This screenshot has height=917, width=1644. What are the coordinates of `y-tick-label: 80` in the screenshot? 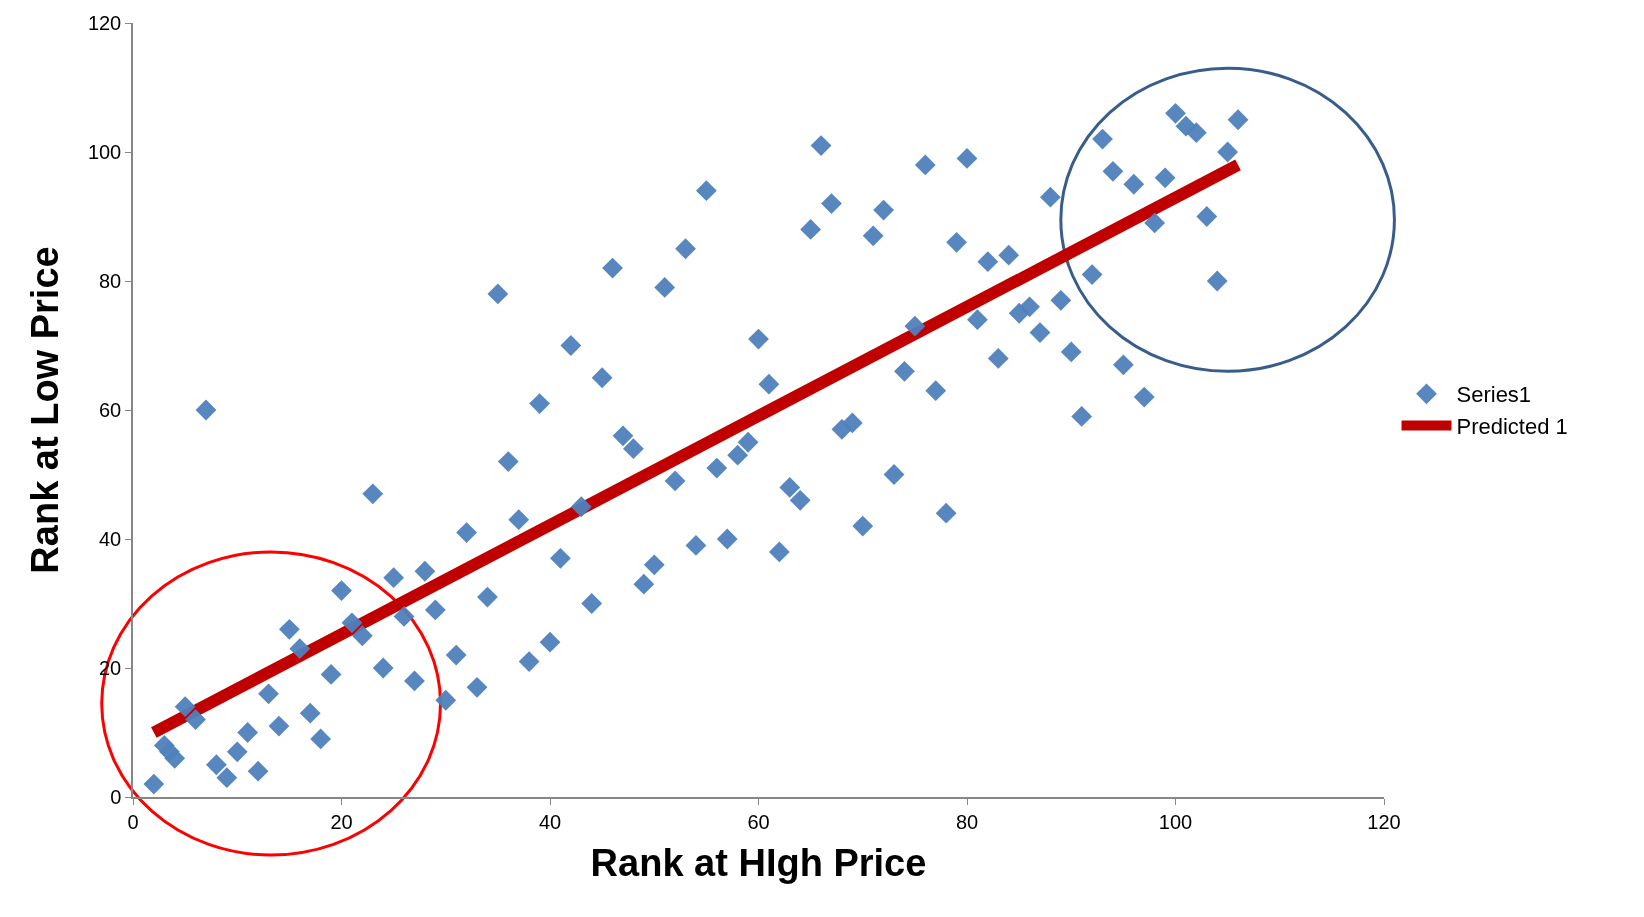 It's located at (110, 281).